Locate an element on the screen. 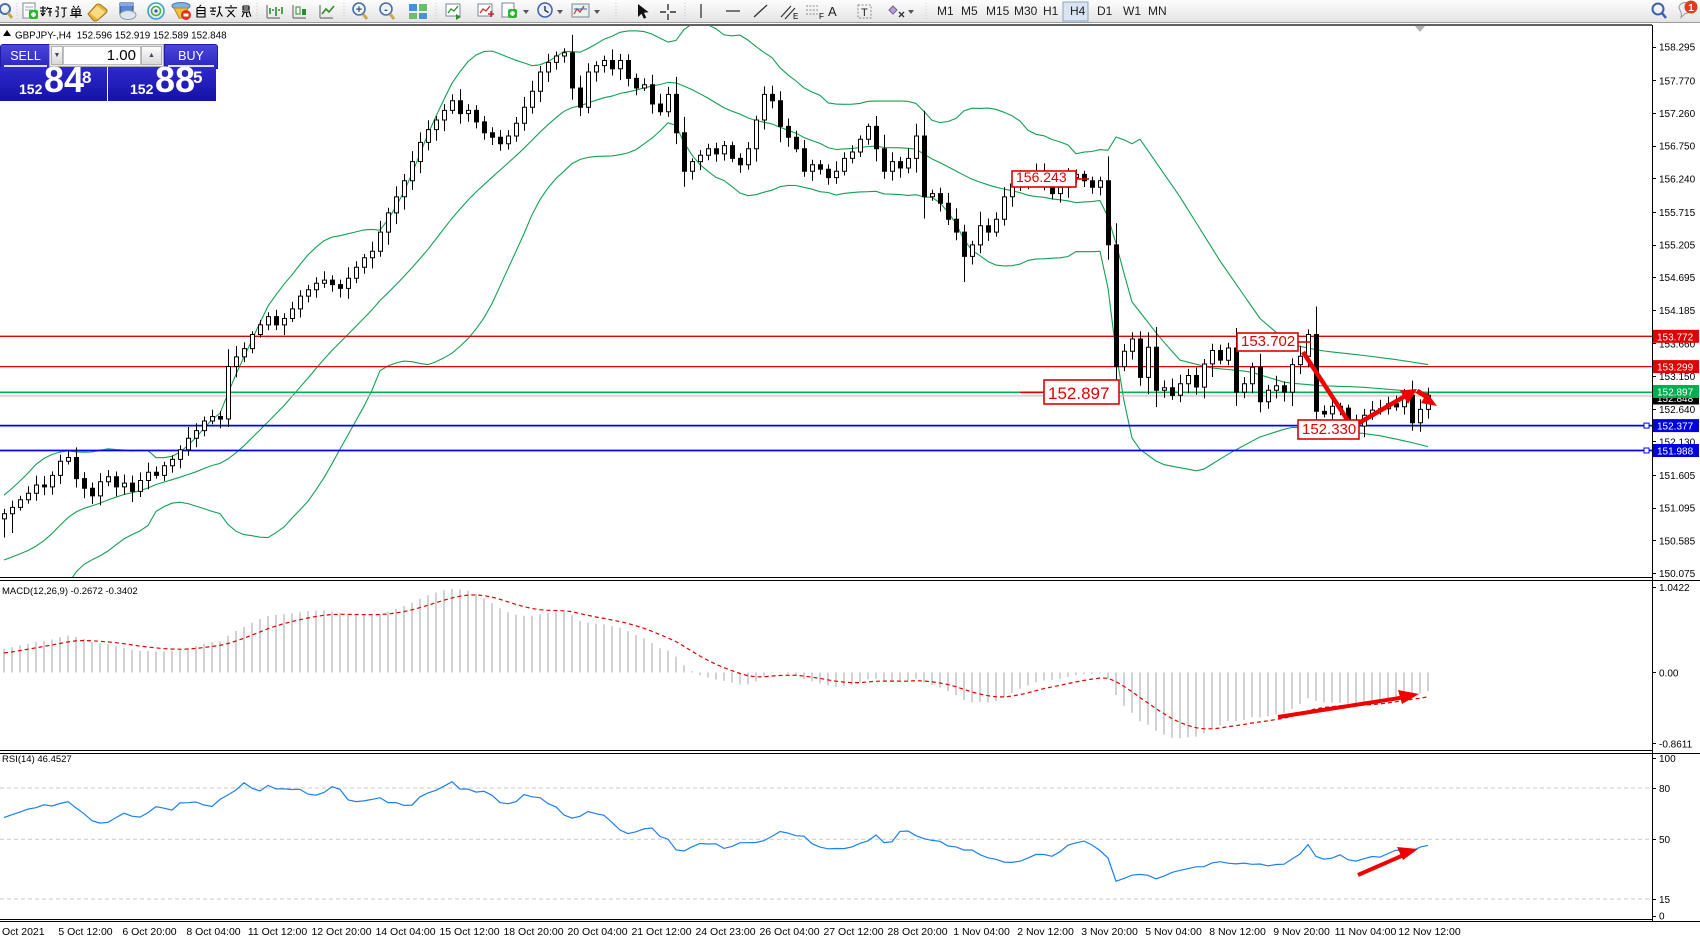 The width and height of the screenshot is (1700, 941). svg-text: M5 is located at coordinates (969, 11).